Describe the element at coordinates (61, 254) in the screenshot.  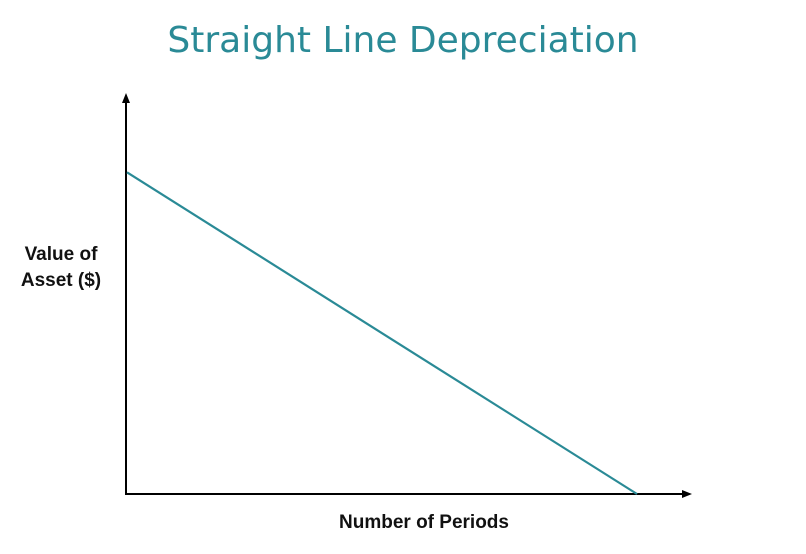
I see `y-axis-label-line-1: Value of` at that location.